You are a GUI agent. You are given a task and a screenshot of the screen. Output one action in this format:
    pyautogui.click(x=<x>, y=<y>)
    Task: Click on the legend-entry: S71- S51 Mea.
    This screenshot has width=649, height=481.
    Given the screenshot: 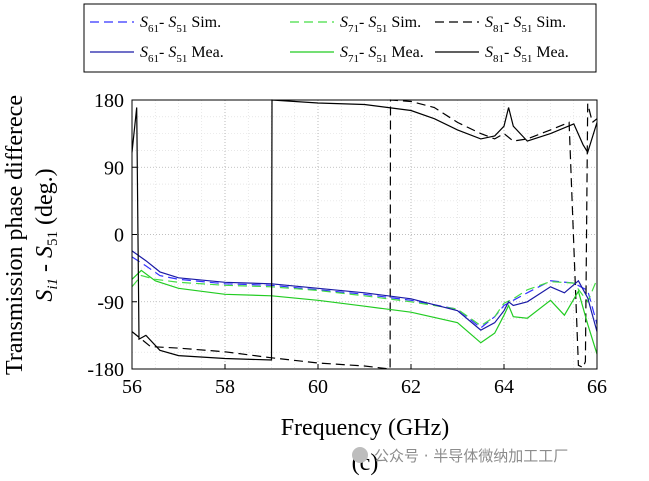 What is the action you would take?
    pyautogui.click(x=382, y=54)
    